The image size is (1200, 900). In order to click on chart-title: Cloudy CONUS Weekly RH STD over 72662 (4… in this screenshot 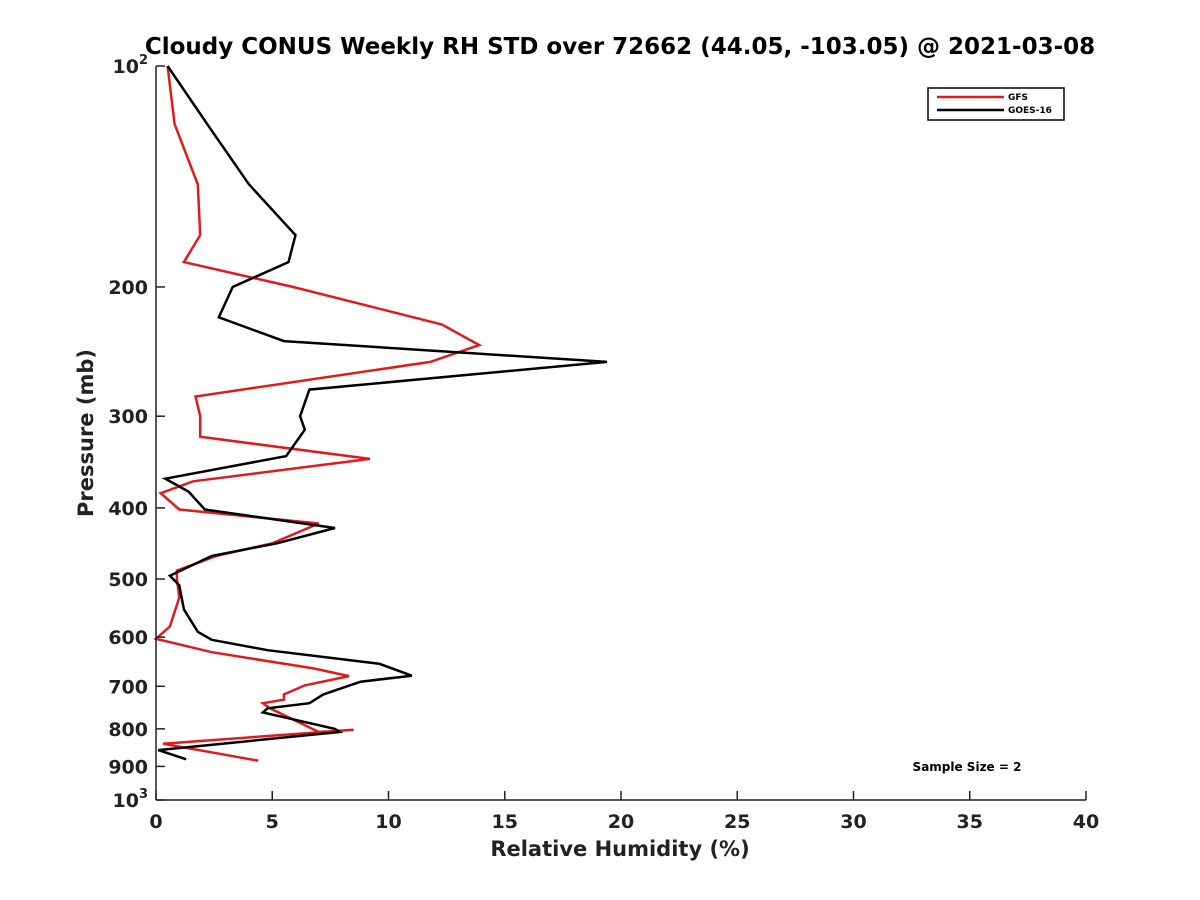, I will do `click(620, 47)`.